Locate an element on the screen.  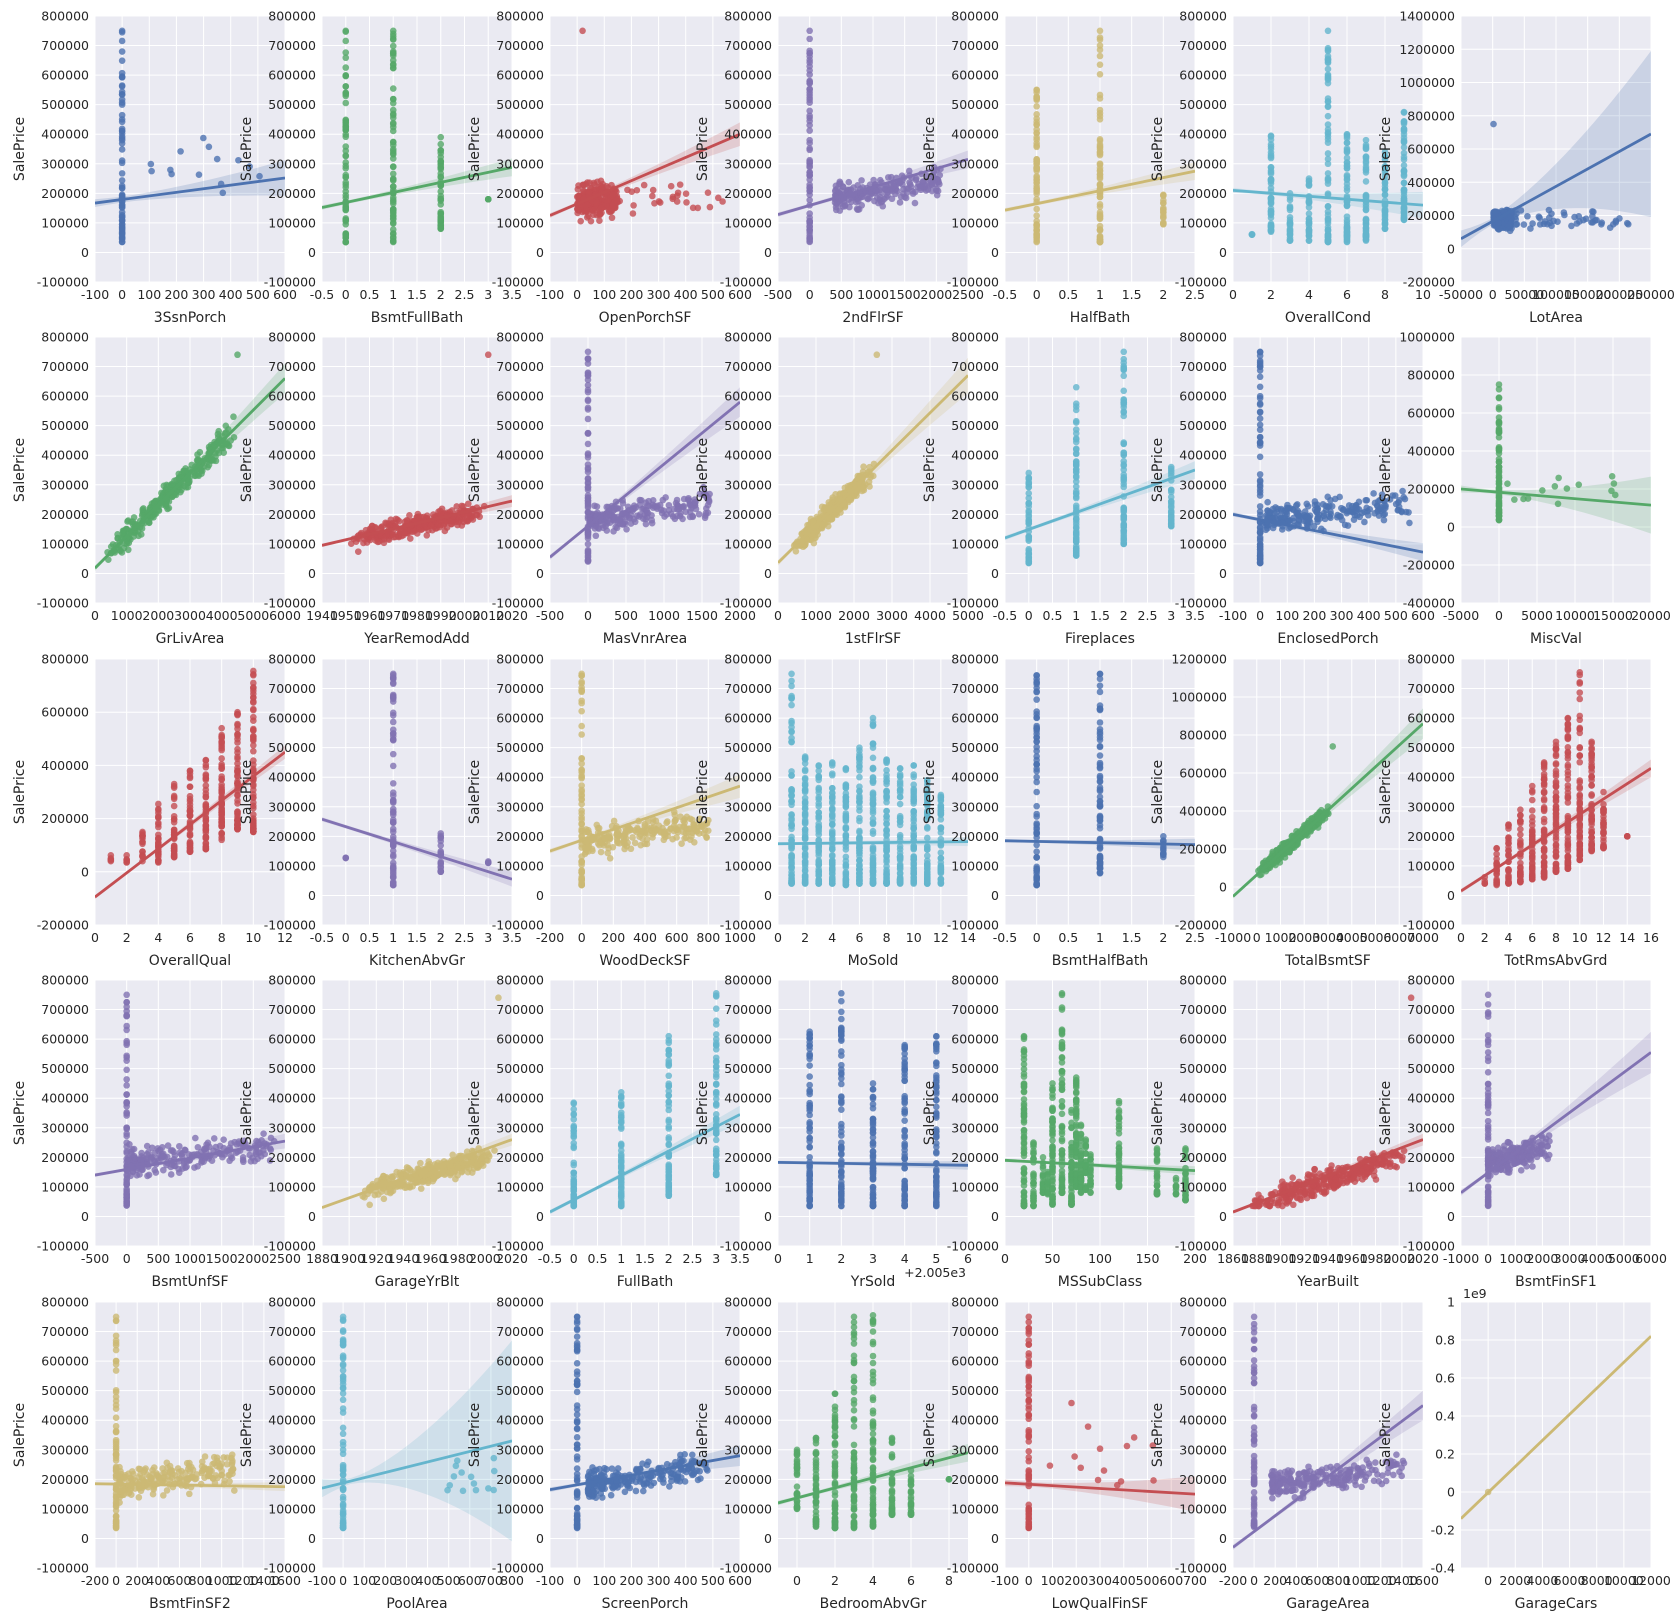
x-tick-label: 500 is located at coordinates (713, 294).